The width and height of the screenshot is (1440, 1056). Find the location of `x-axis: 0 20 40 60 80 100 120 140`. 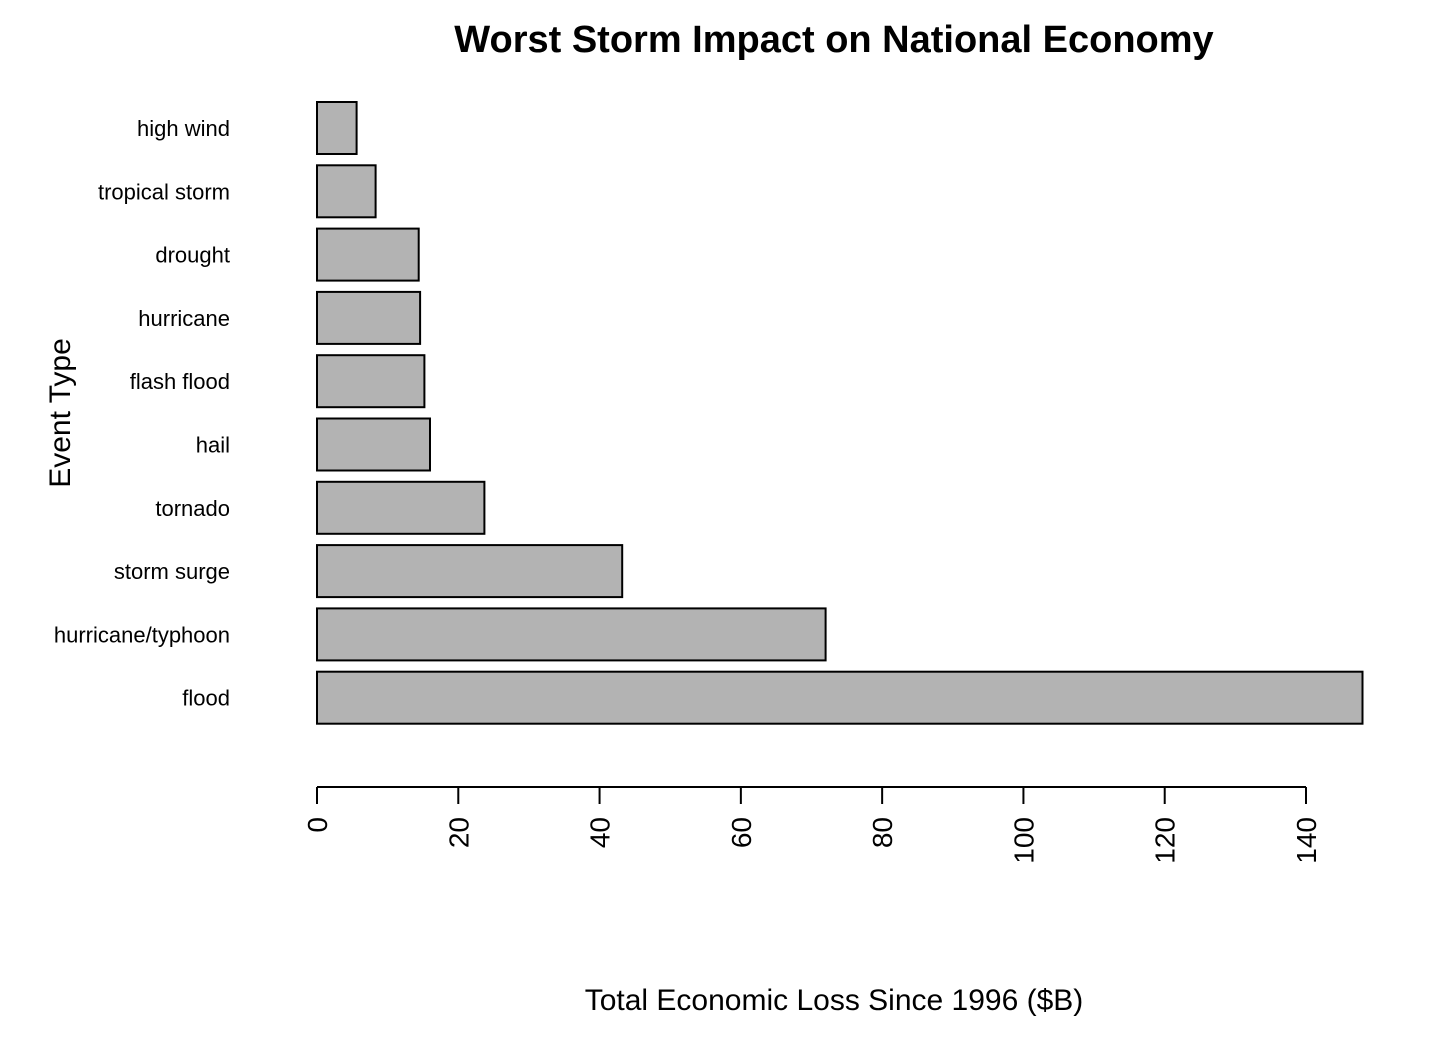

x-axis: 0 20 40 60 80 100 120 140 is located at coordinates (812, 825).